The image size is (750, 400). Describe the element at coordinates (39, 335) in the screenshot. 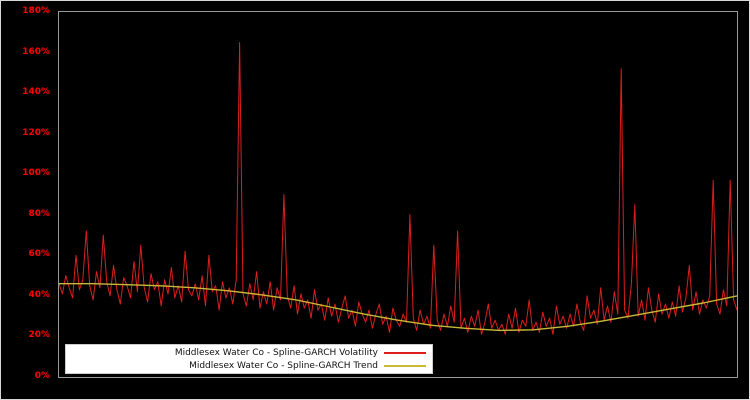

I see `y-tick-label: 20%` at that location.